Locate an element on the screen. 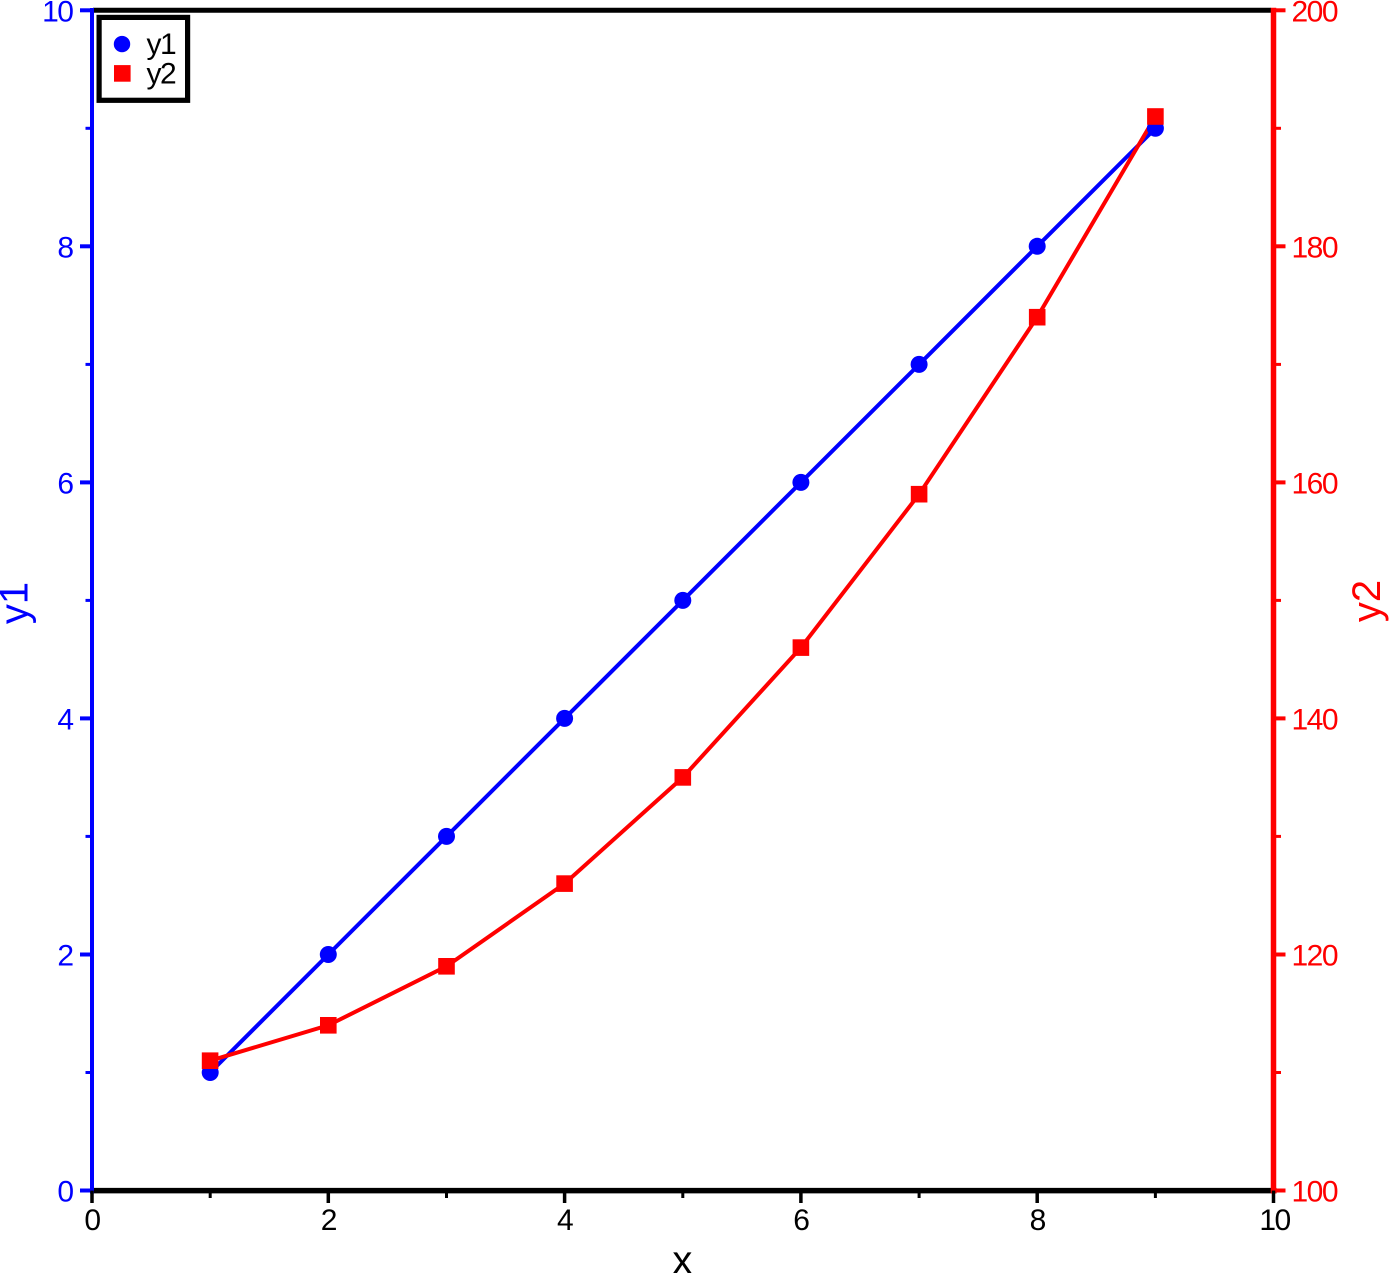  svg-text: 200 is located at coordinates (1315, 14).